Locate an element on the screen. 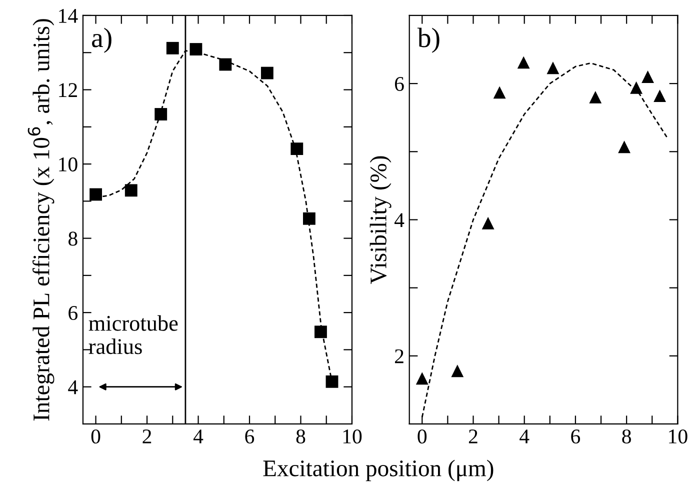 This screenshot has height=491, width=688. annotation: a) is located at coordinates (102, 40).